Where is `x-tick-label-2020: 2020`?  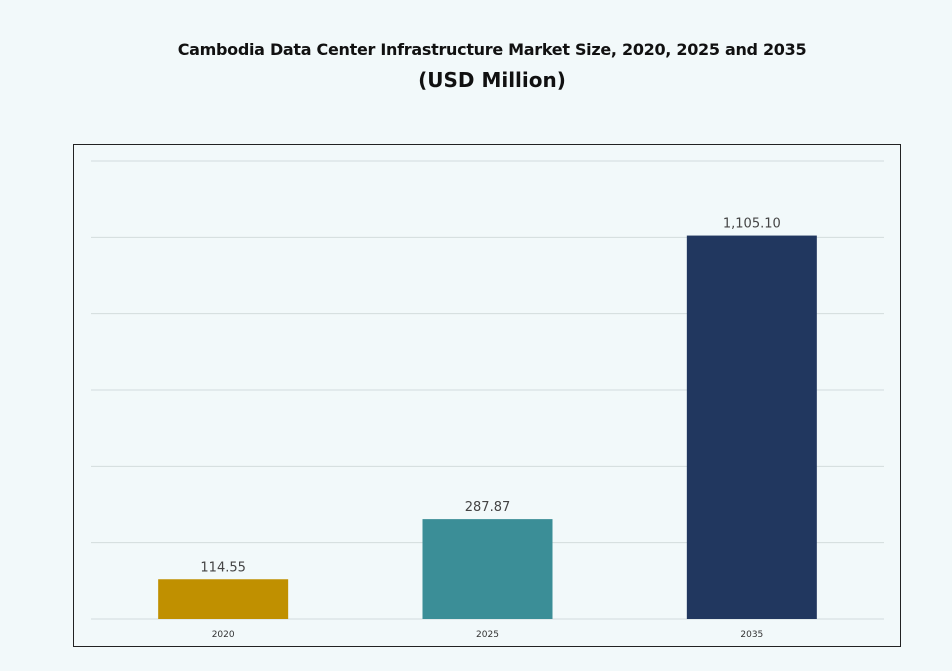 x-tick-label-2020: 2020 is located at coordinates (223, 635).